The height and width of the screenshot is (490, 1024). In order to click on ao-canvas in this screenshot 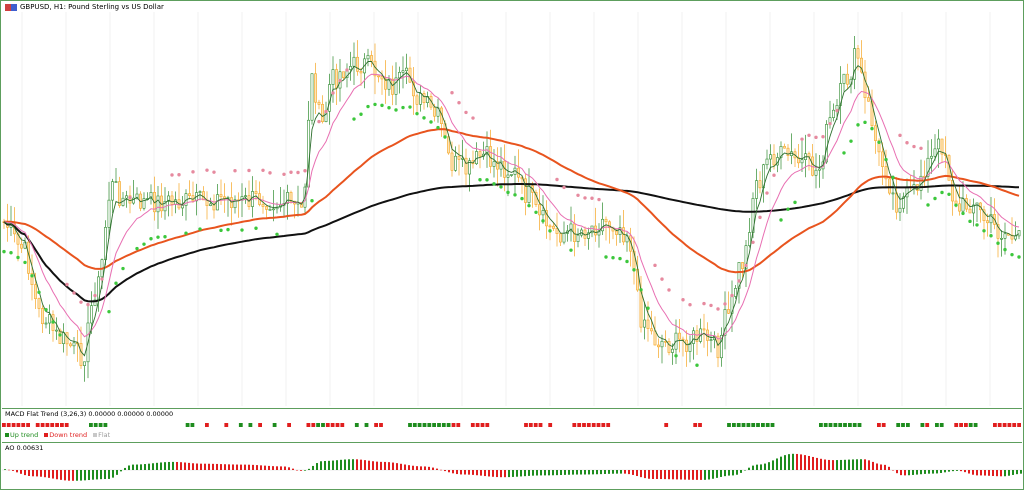, I will do `click(512, 466)`.